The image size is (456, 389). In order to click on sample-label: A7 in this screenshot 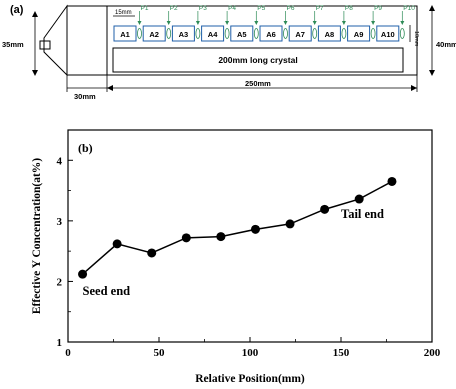, I will do `click(300, 34)`.